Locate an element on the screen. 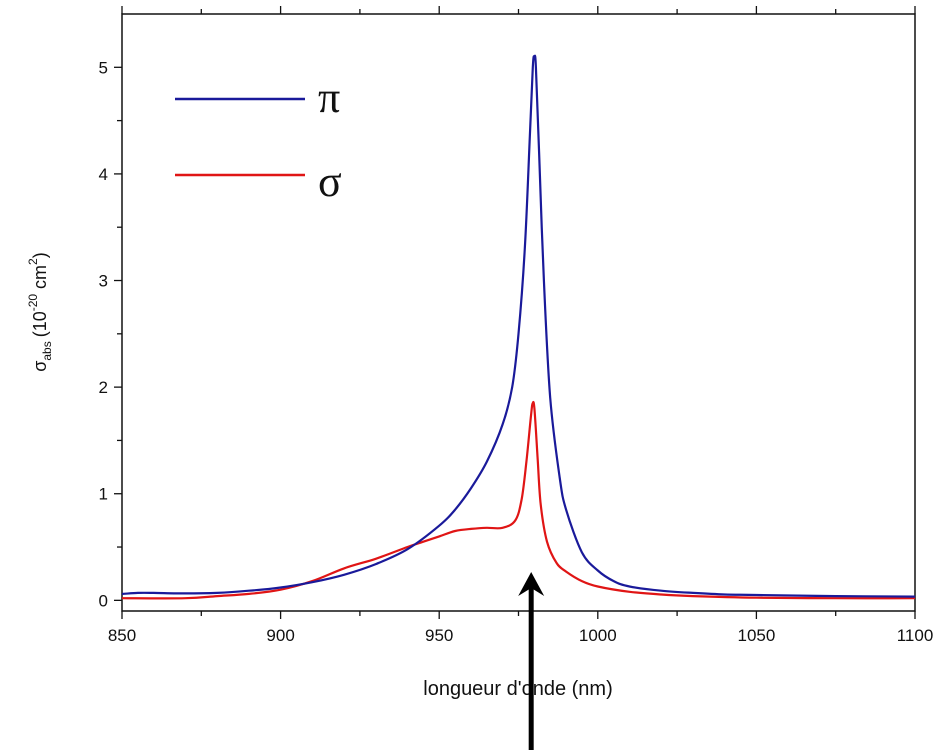 This screenshot has width=941, height=754. y-tick-label: 2 is located at coordinates (103, 387).